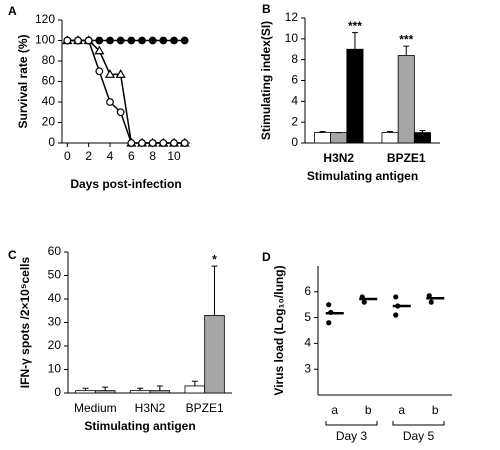 The image size is (500, 450). Describe the element at coordinates (23, 81) in the screenshot. I see `y-axis-label: Survival rate (%)` at that location.